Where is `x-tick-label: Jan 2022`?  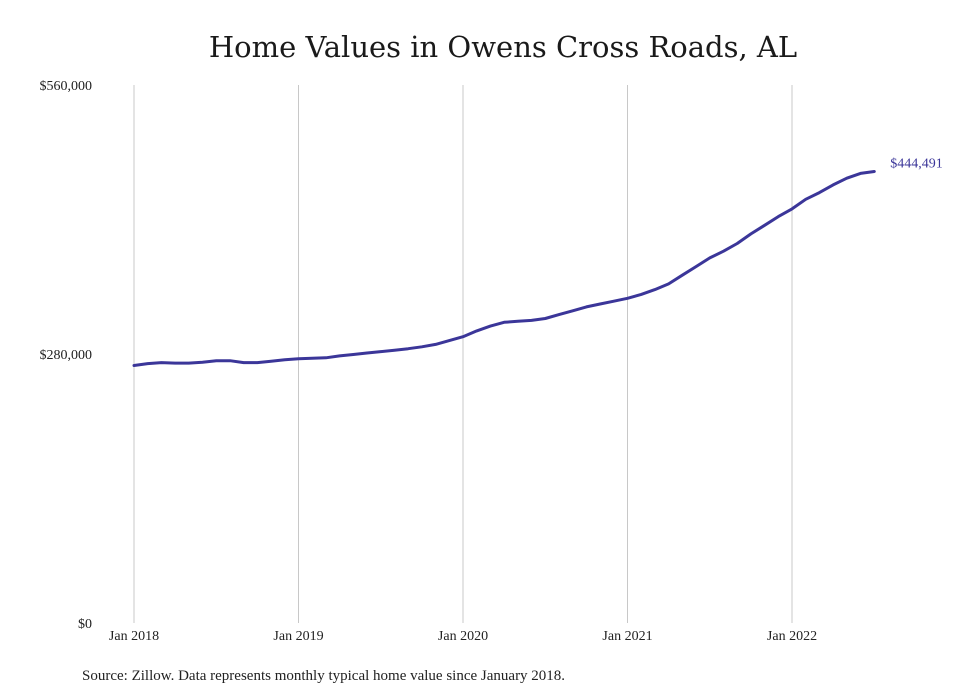 x-tick-label: Jan 2022 is located at coordinates (792, 636).